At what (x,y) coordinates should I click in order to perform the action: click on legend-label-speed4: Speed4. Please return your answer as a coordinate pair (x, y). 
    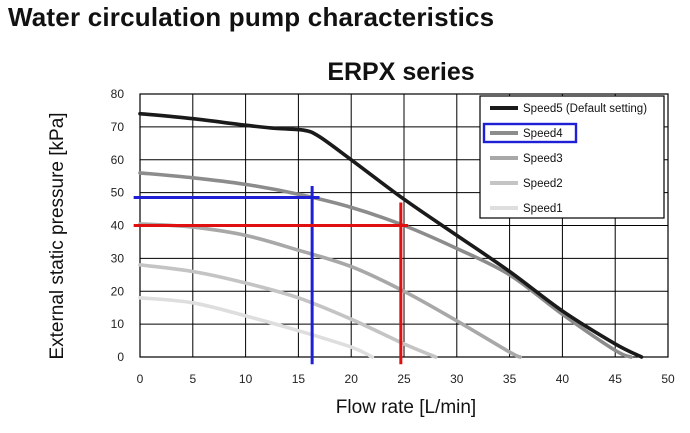
    Looking at the image, I should click on (543, 134).